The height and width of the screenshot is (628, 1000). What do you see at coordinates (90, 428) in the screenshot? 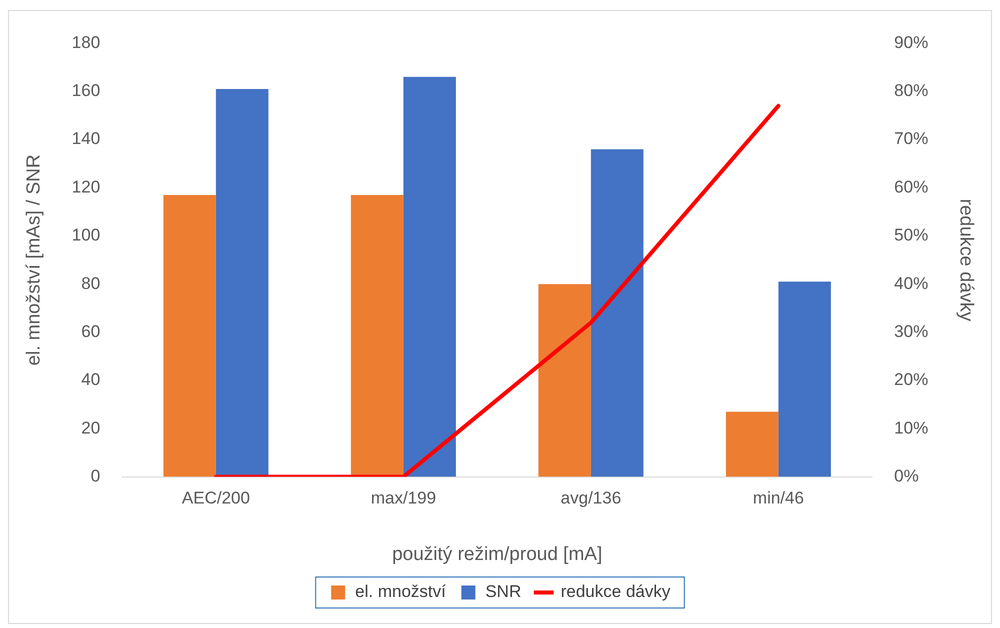
I see `y-tick-label: 20` at bounding box center [90, 428].